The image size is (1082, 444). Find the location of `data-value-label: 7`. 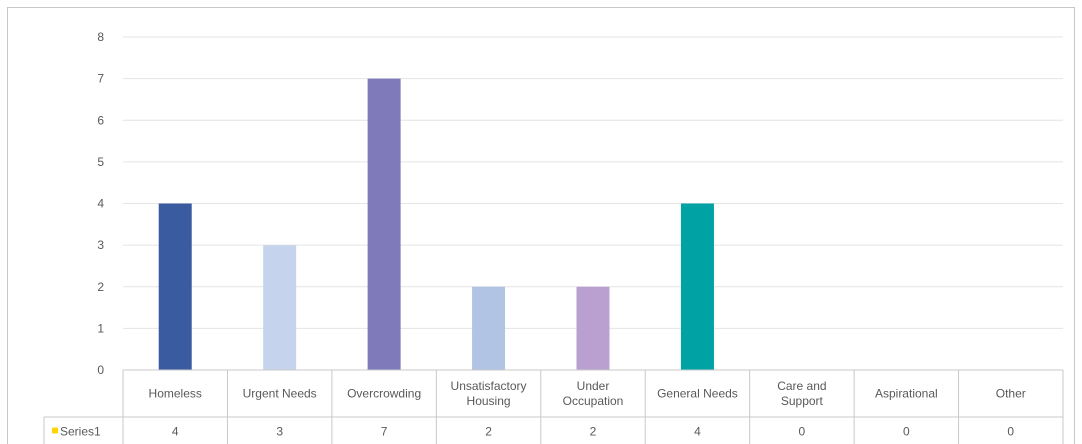

data-value-label: 7 is located at coordinates (384, 432).